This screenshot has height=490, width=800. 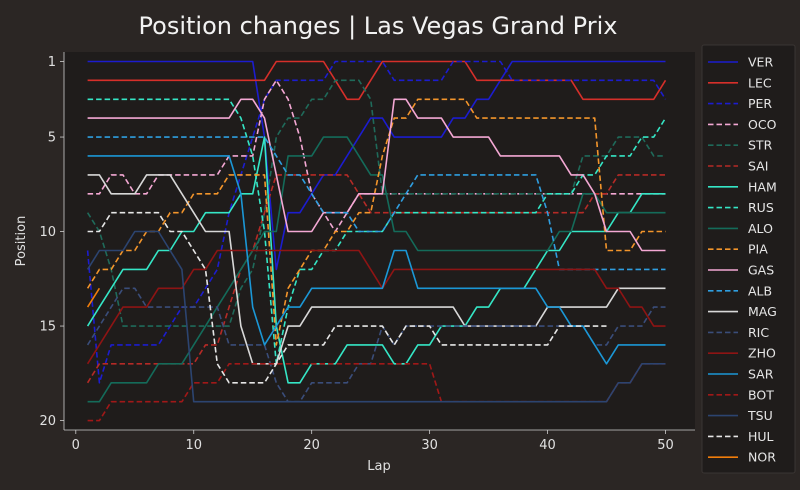 I want to click on legend-label: RIC, so click(x=758, y=332).